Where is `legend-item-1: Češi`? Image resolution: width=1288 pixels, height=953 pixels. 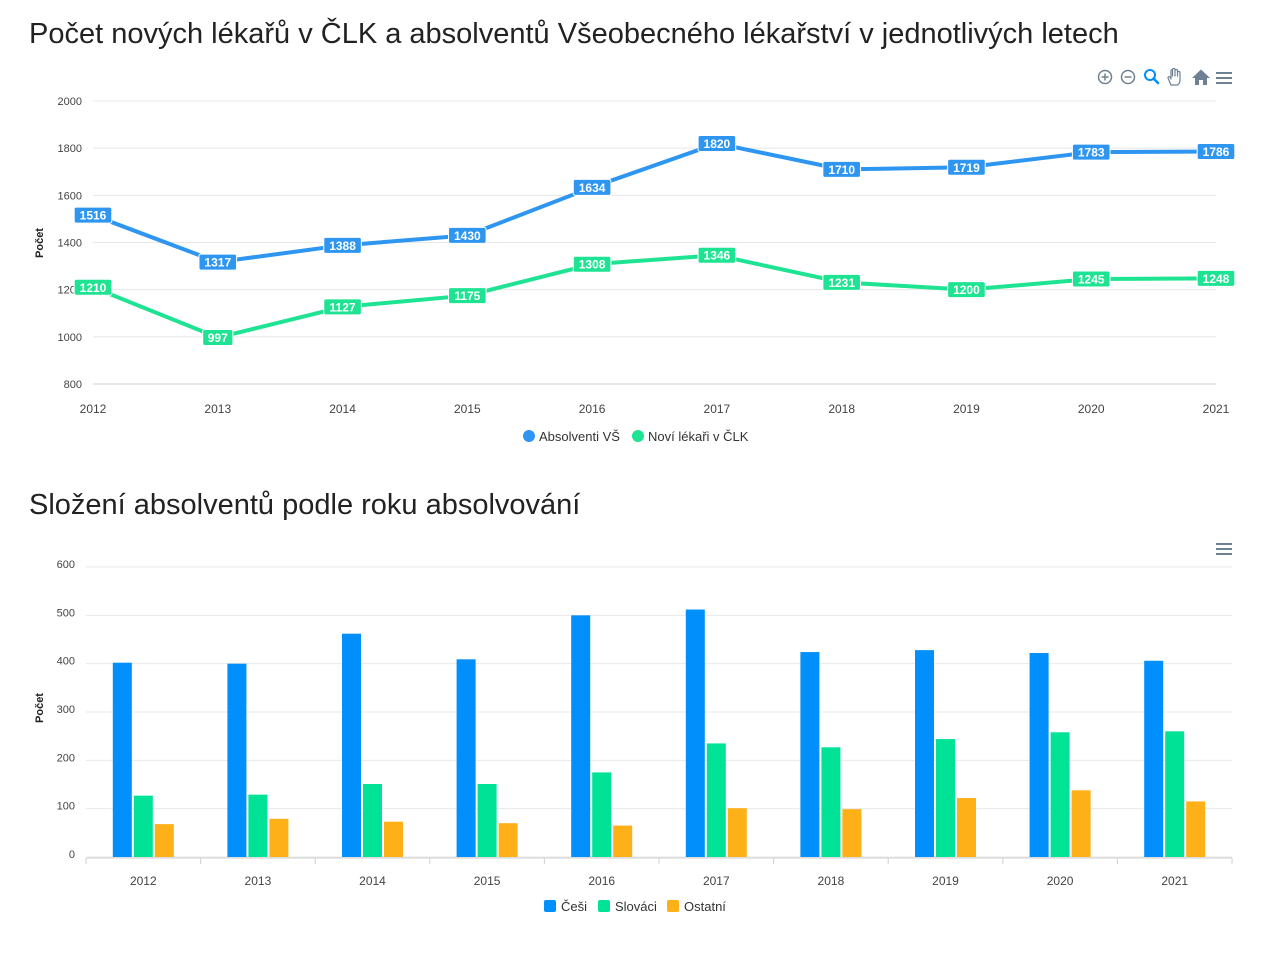 legend-item-1: Češi is located at coordinates (565, 906).